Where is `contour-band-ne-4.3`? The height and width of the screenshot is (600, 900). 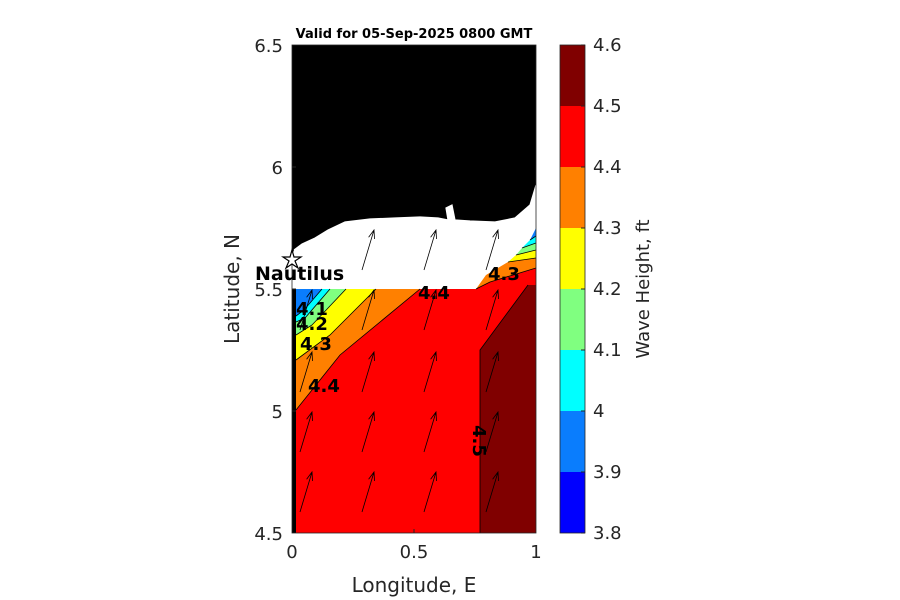
contour-band-ne-4.3 is located at coordinates (506, 273).